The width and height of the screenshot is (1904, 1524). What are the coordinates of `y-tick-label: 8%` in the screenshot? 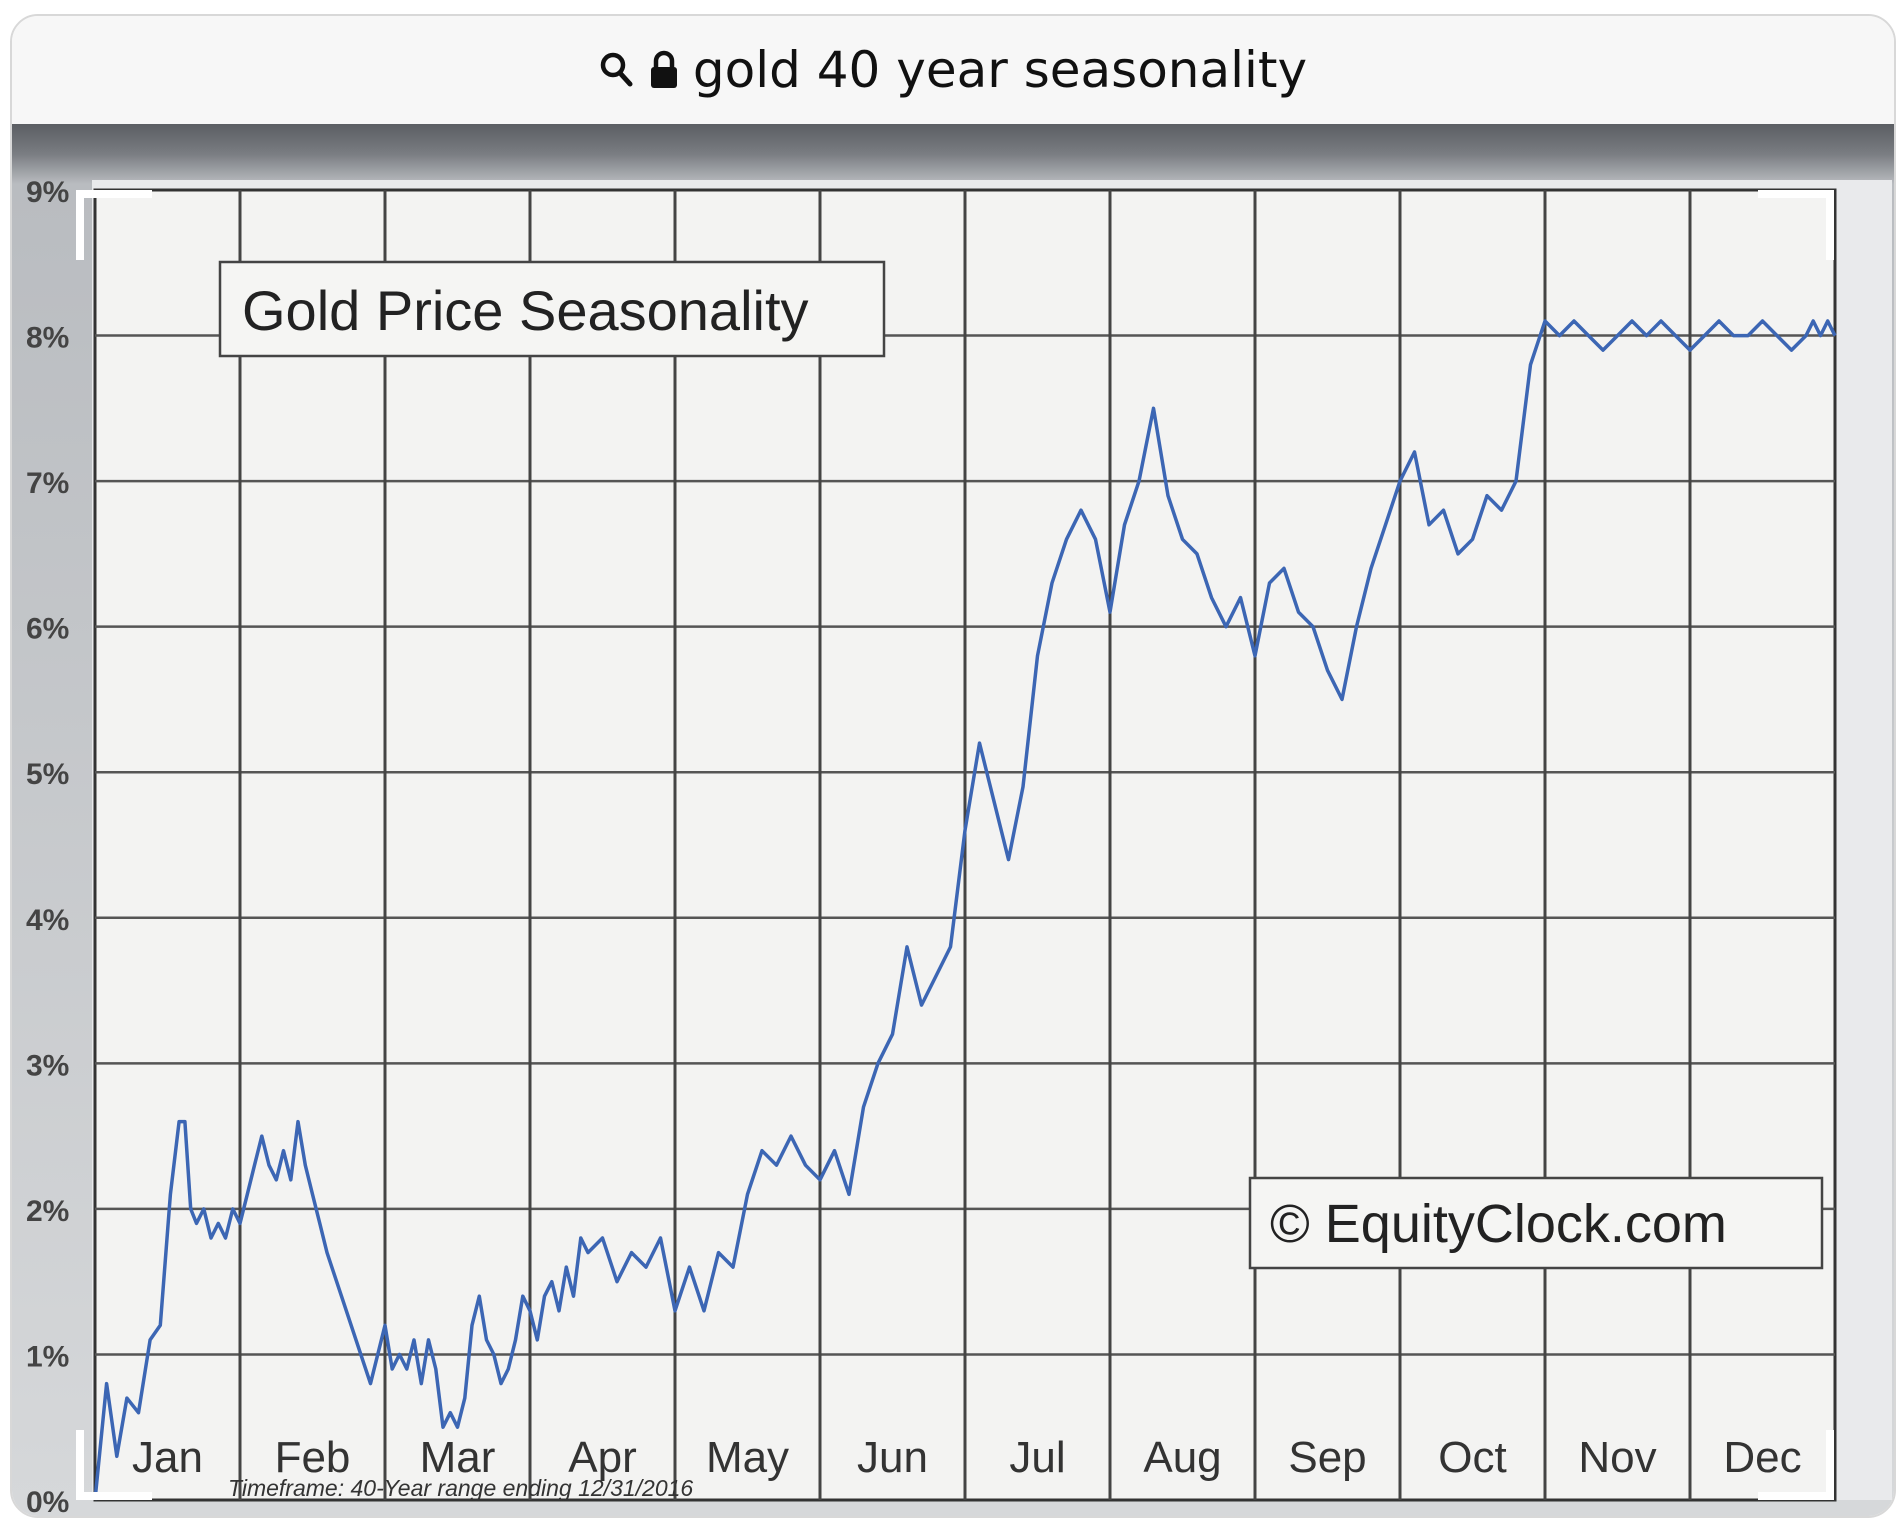 It's located at (47, 338).